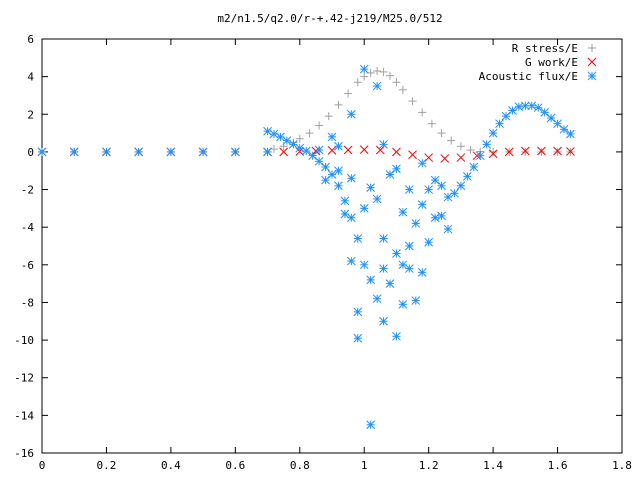  What do you see at coordinates (24, 453) in the screenshot?
I see `y-tick-label: -16` at bounding box center [24, 453].